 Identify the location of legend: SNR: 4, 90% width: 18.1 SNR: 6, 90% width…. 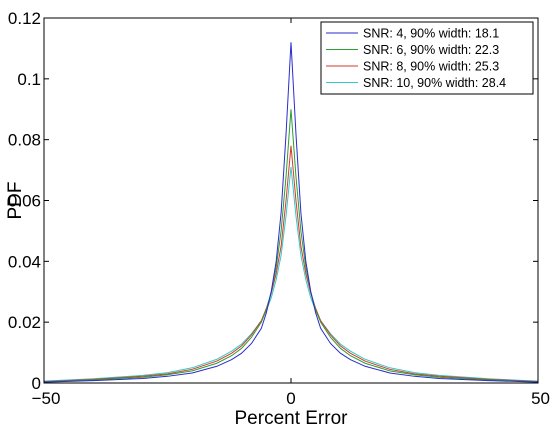
(427, 58).